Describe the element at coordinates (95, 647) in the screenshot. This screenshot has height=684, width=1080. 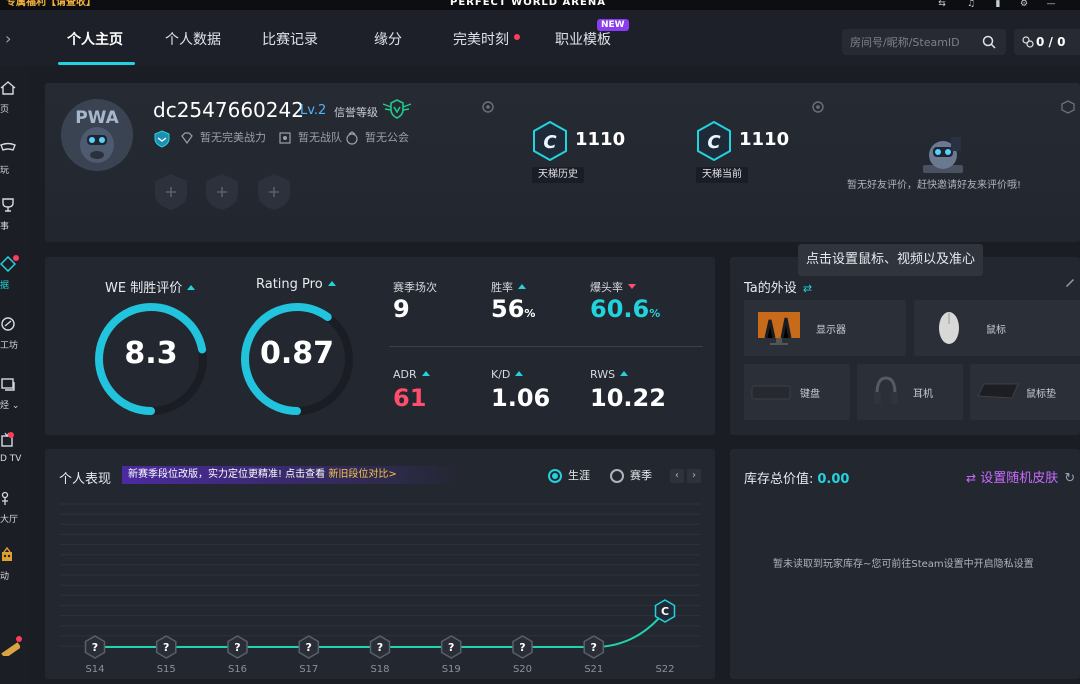
I see `season-marker-s14: ?` at that location.